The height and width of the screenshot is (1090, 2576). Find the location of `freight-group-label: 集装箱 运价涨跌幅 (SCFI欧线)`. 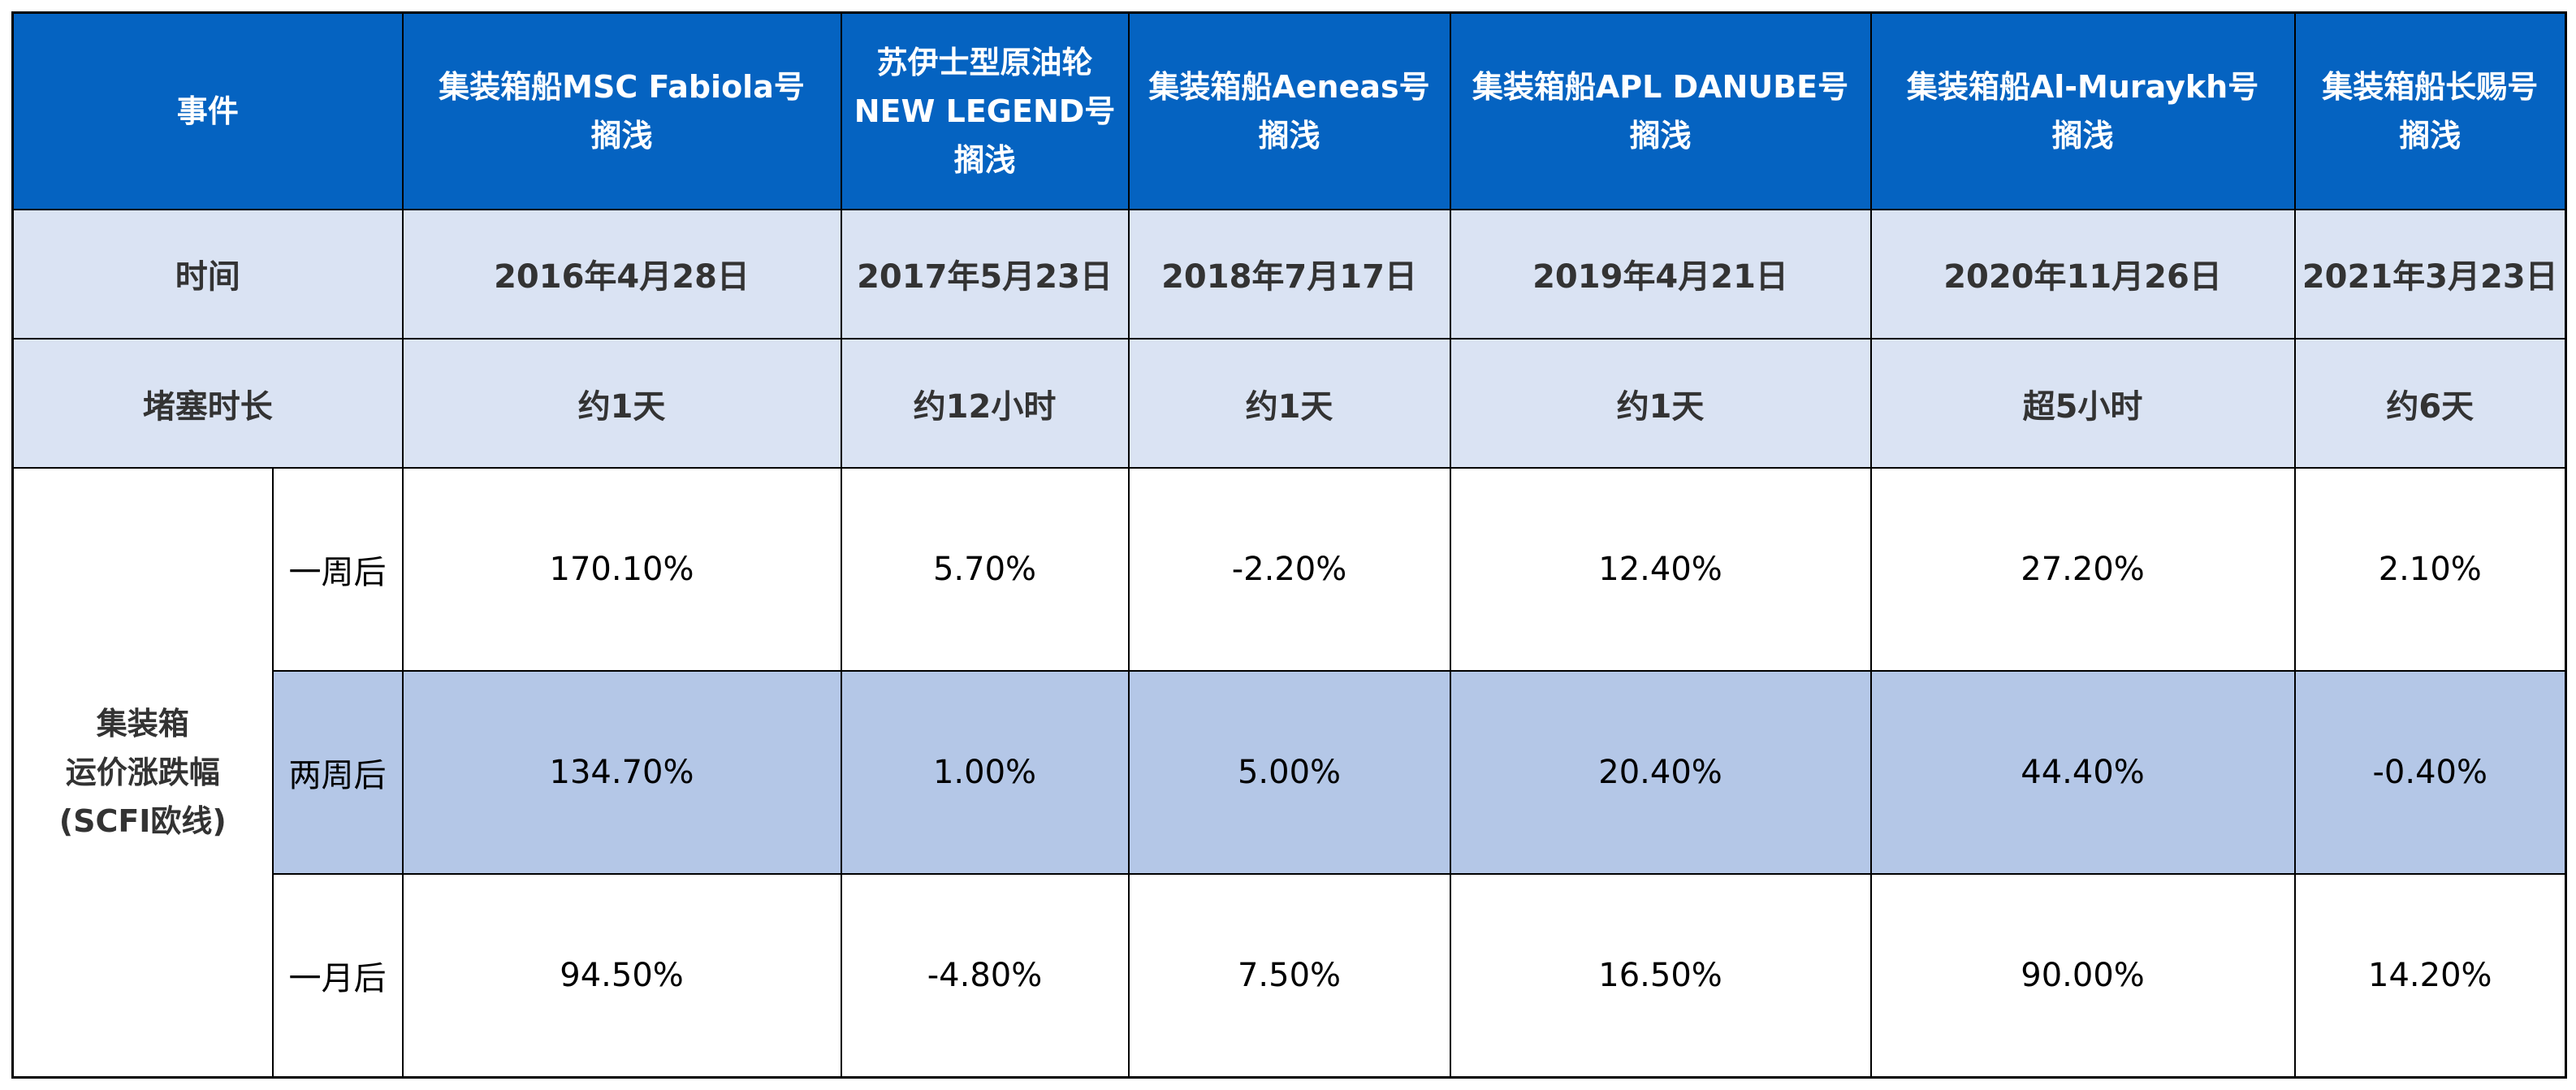

freight-group-label: 集装箱 运价涨跌幅 (SCFI欧线) is located at coordinates (142, 773).